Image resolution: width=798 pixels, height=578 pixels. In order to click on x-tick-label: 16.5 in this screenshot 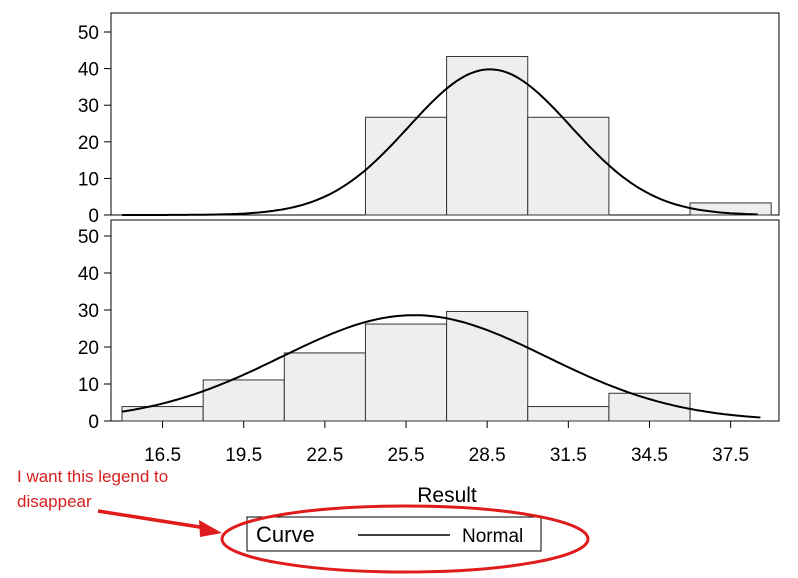, I will do `click(162, 455)`.